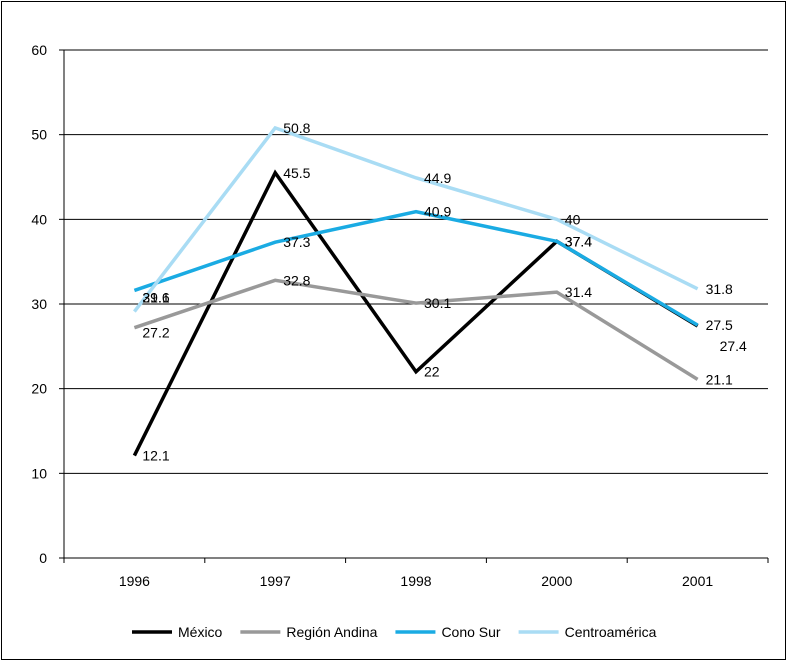 The width and height of the screenshot is (788, 661). I want to click on y-tick-label: 30, so click(39, 304).